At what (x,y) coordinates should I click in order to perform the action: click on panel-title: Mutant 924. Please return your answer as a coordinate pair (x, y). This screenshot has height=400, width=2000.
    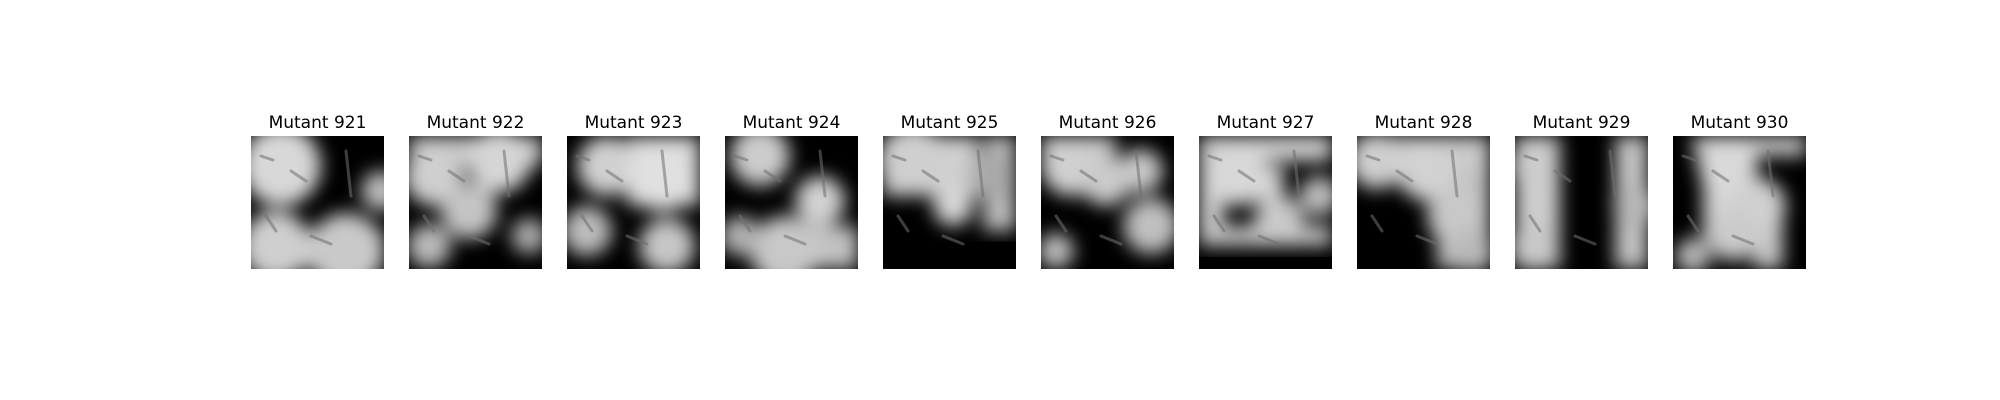
    Looking at the image, I should click on (791, 123).